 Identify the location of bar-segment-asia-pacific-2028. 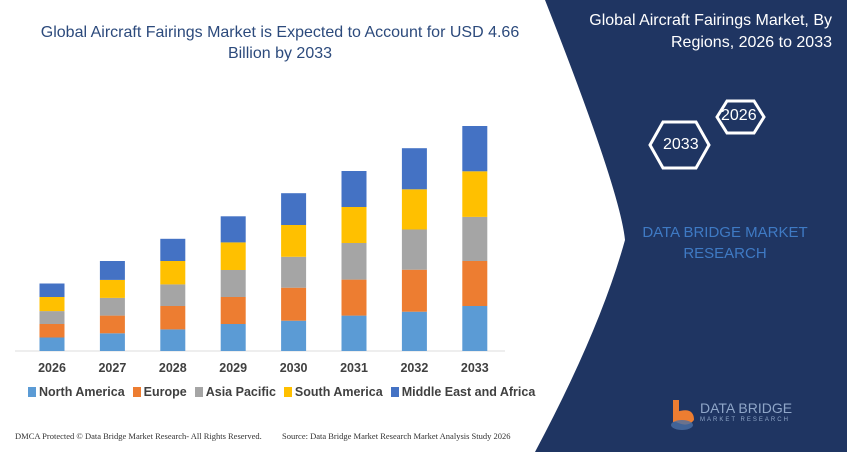
(173, 295).